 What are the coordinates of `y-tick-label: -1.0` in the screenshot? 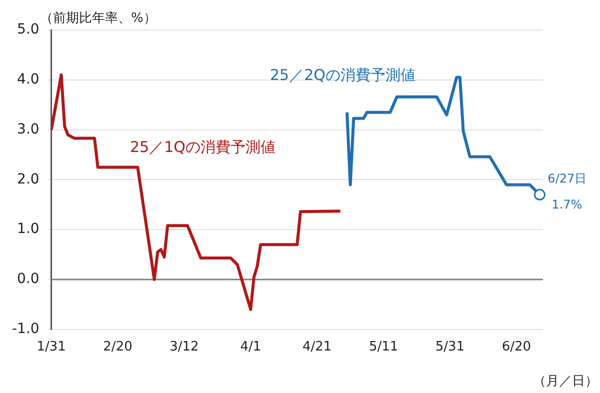 It's located at (26, 329).